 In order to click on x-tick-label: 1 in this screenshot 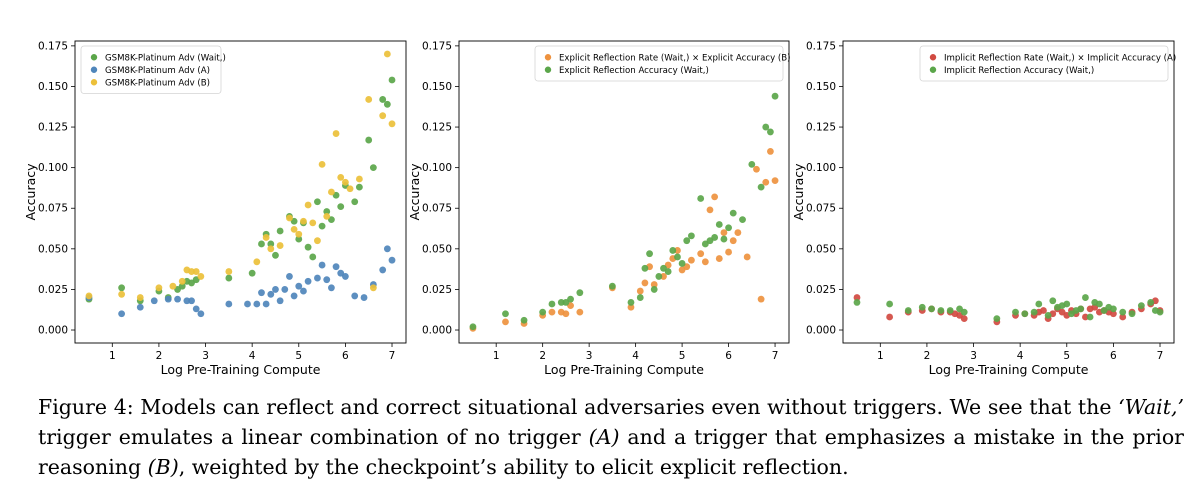, I will do `click(112, 356)`.